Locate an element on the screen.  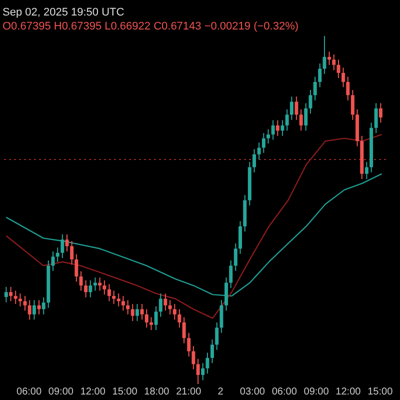
x-tick-label: 18:00 is located at coordinates (157, 392).